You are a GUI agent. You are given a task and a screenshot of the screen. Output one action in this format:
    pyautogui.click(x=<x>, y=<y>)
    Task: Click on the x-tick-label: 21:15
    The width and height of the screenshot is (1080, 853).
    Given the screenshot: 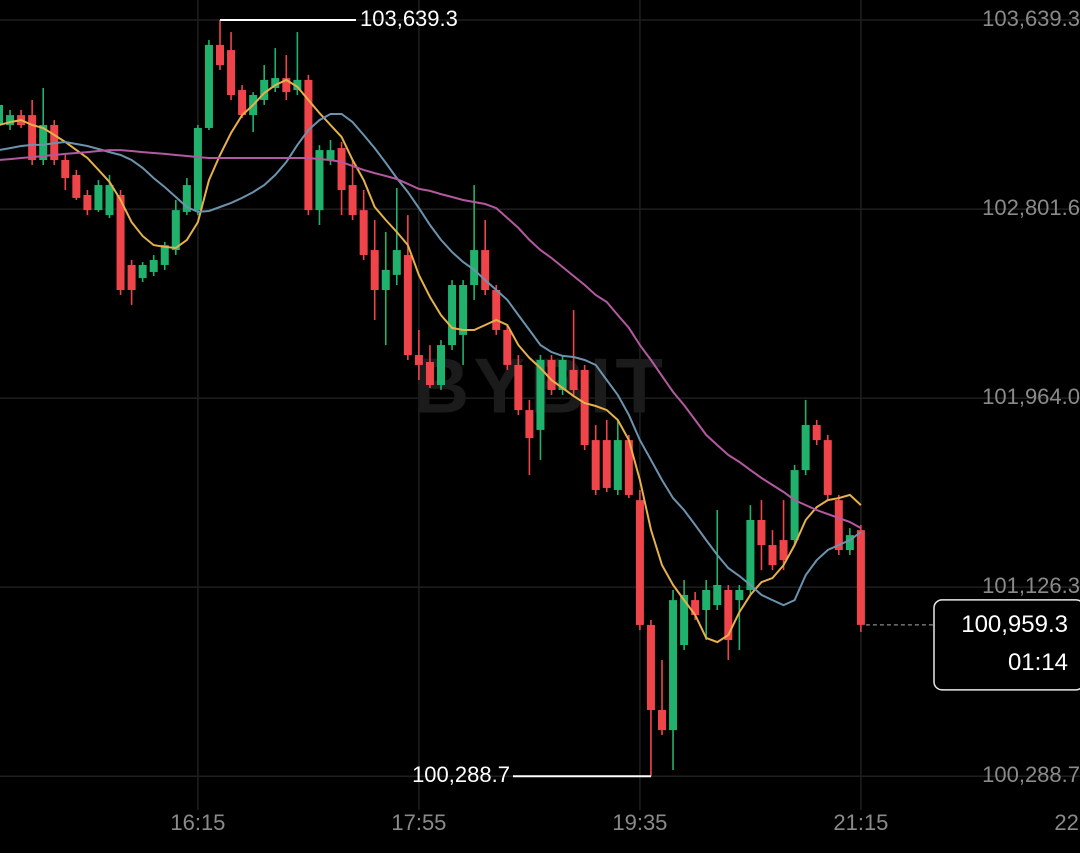 What is the action you would take?
    pyautogui.click(x=860, y=822)
    